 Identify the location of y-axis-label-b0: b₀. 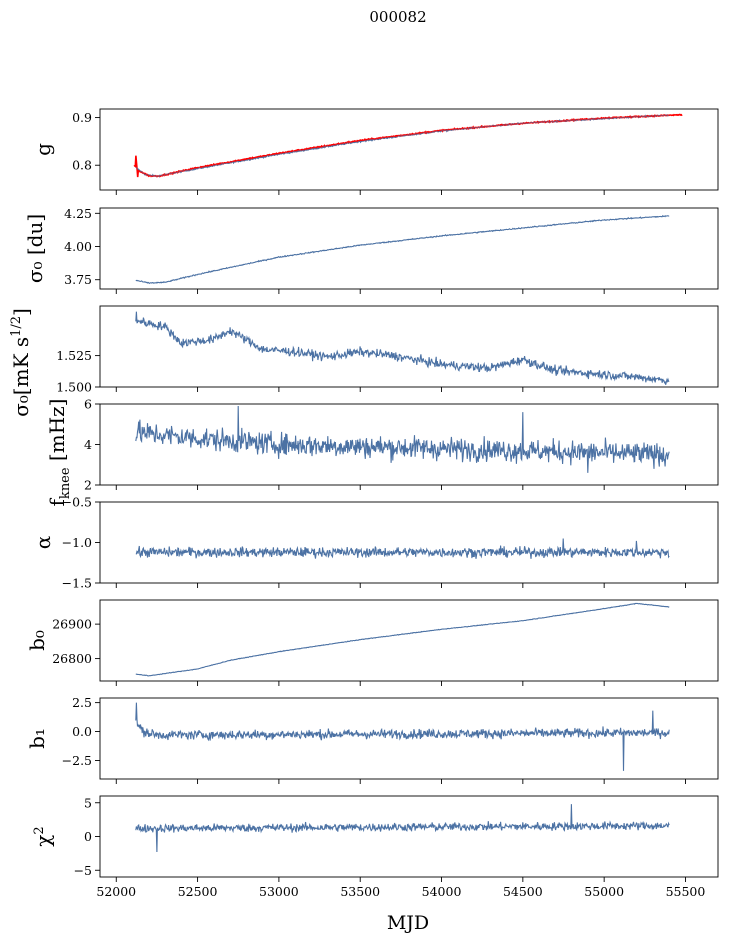
(37, 640).